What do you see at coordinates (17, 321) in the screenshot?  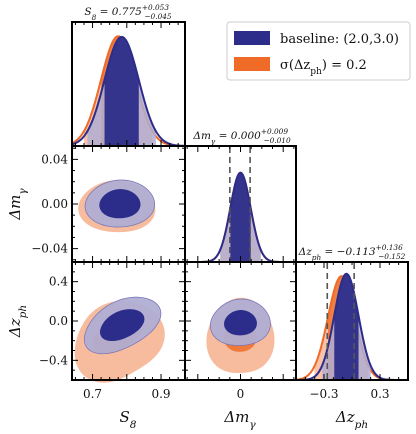 I see `y-axis-label-dz: Δzph` at bounding box center [17, 321].